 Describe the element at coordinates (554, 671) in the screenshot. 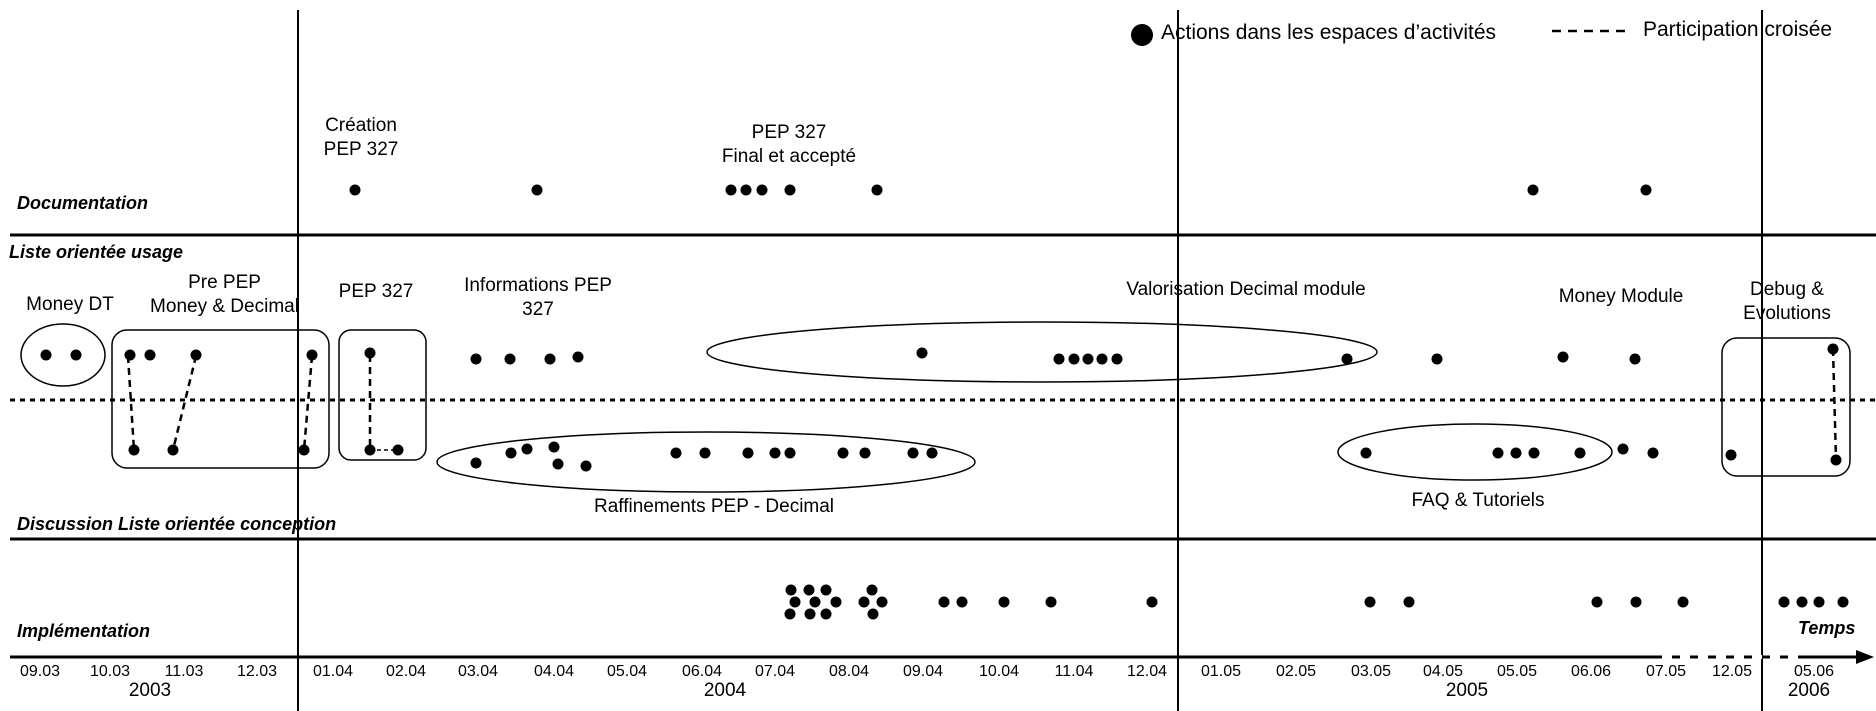

I see `tick-label: 04.04` at that location.